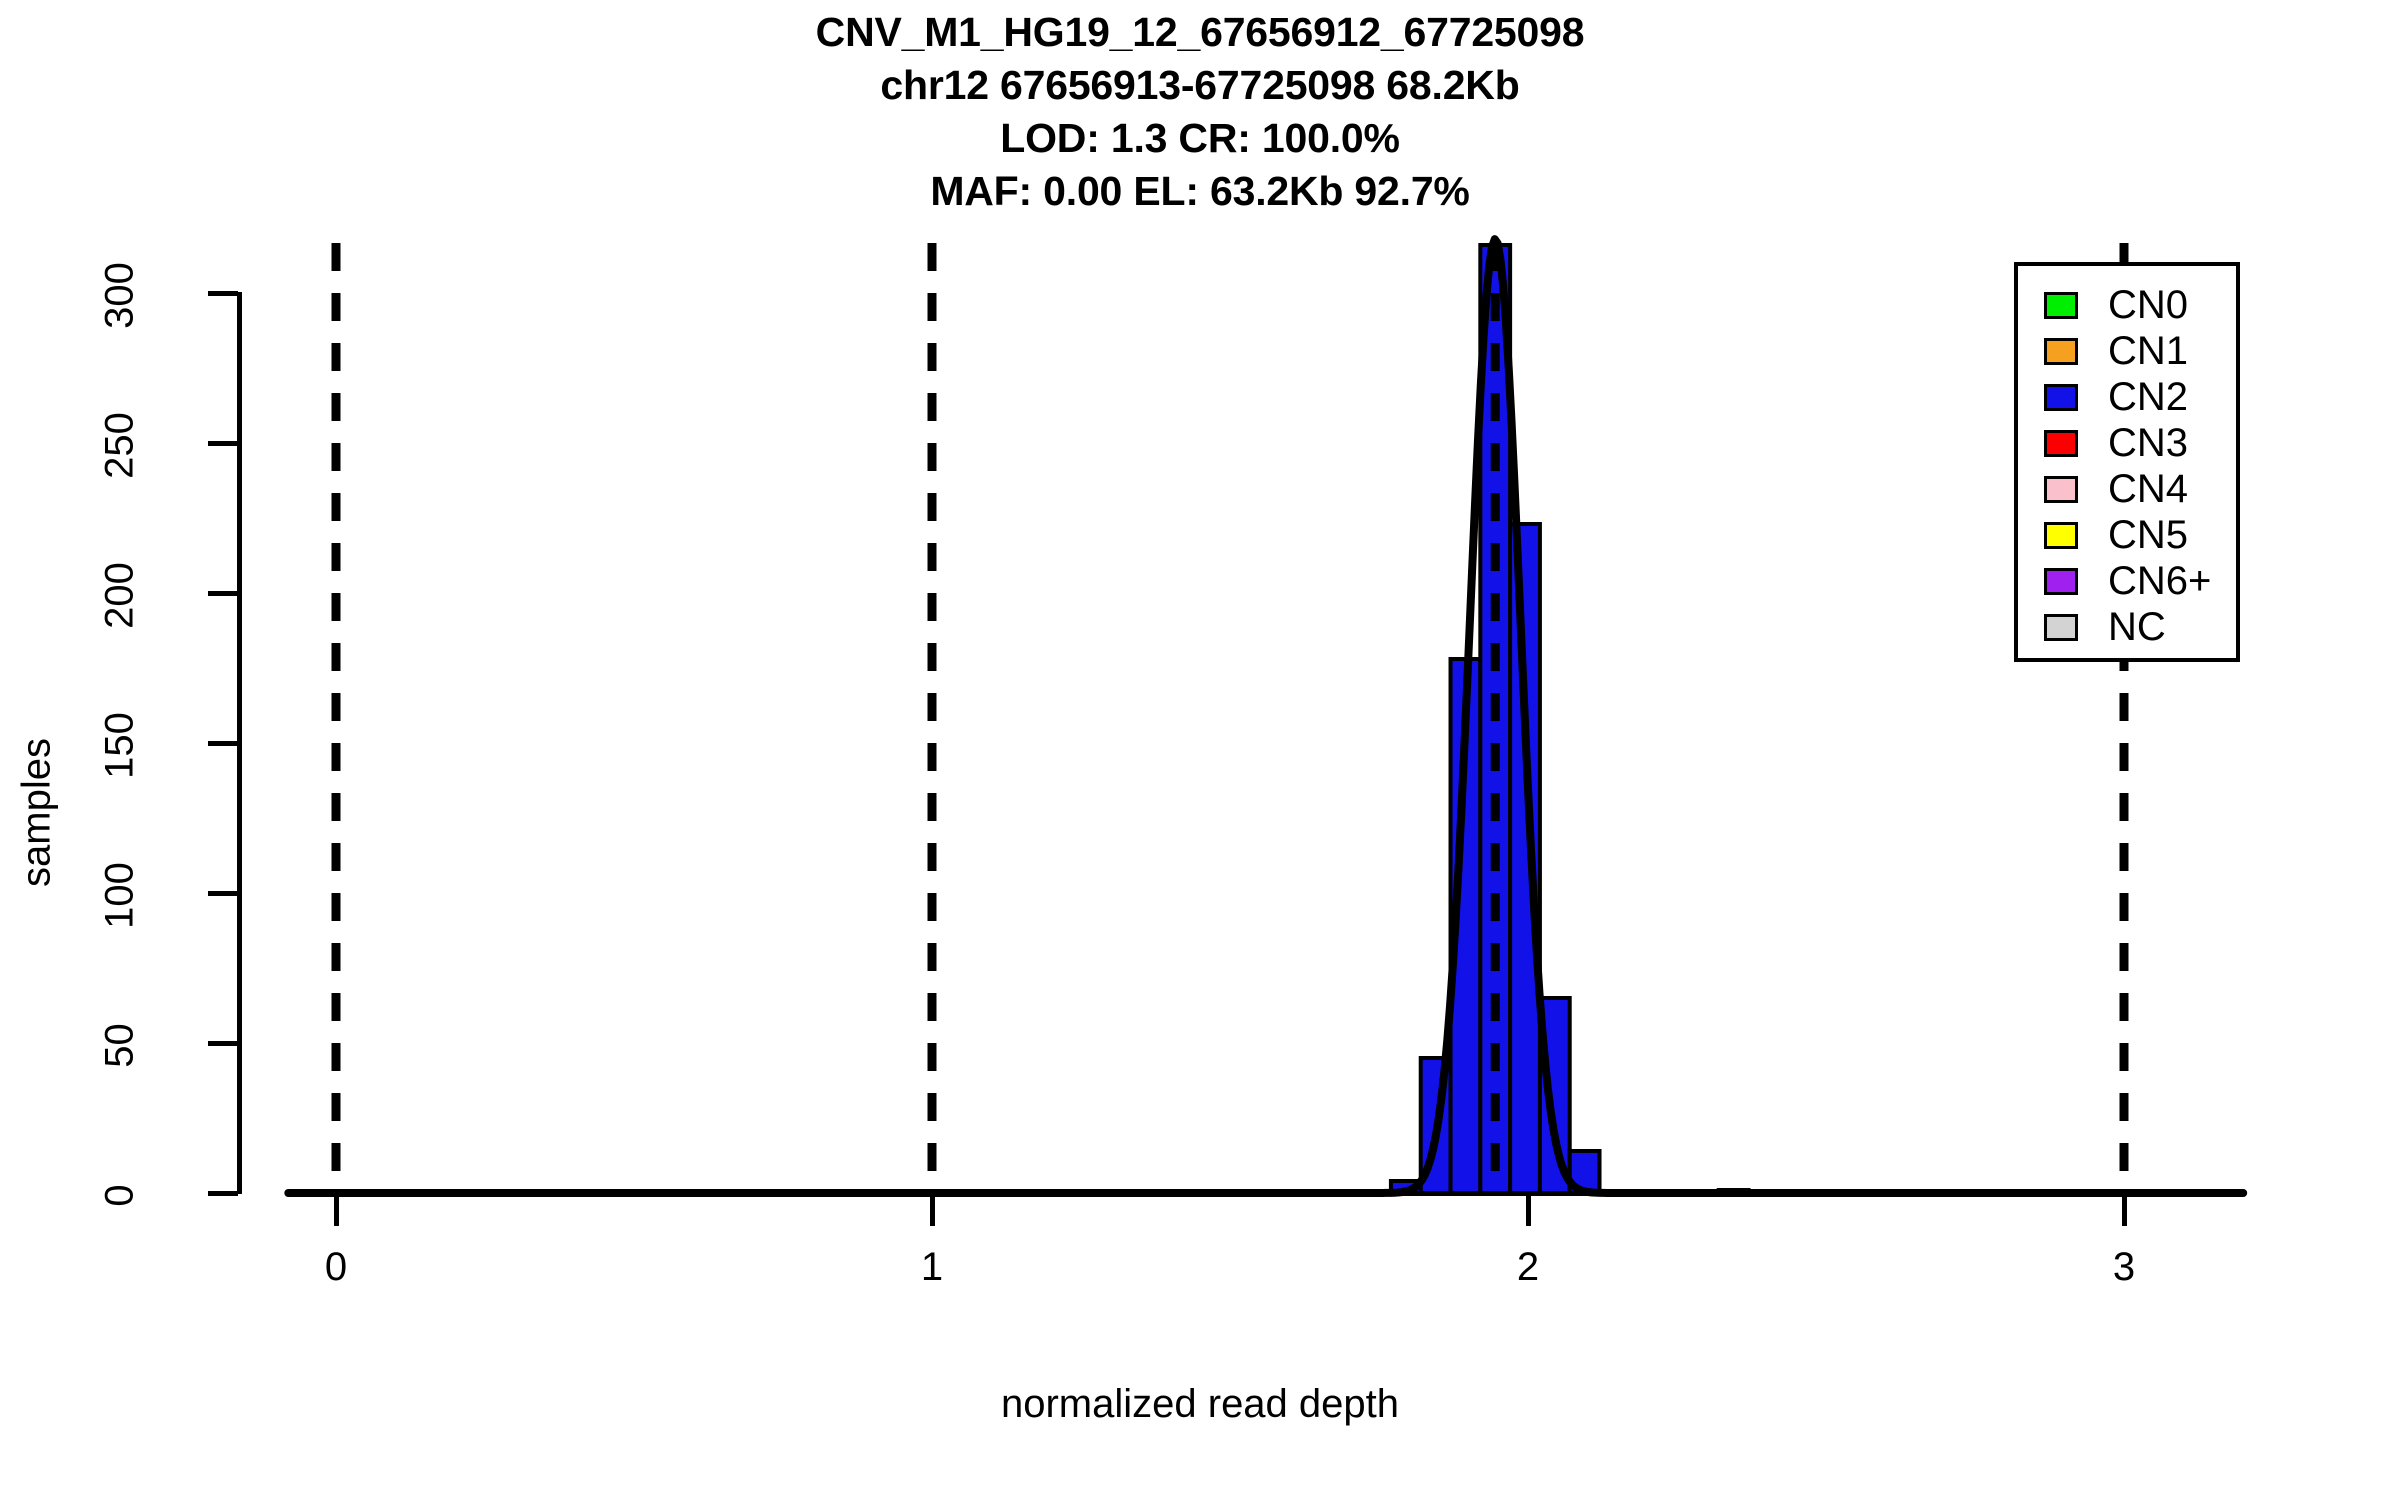  Describe the element at coordinates (119, 895) in the screenshot. I see `y-tick-label-100: 100` at that location.